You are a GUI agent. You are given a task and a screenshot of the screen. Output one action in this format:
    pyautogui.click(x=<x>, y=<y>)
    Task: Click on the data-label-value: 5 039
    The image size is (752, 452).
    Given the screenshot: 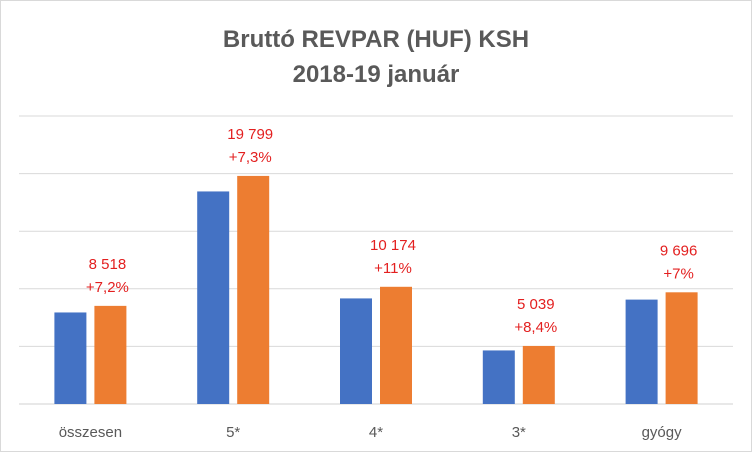 What is the action you would take?
    pyautogui.click(x=536, y=304)
    